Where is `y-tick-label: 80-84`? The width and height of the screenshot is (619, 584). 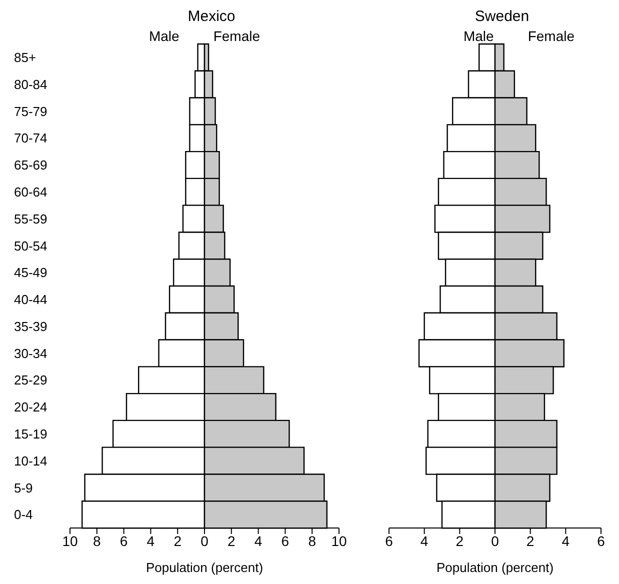 y-tick-label: 80-84 is located at coordinates (31, 84).